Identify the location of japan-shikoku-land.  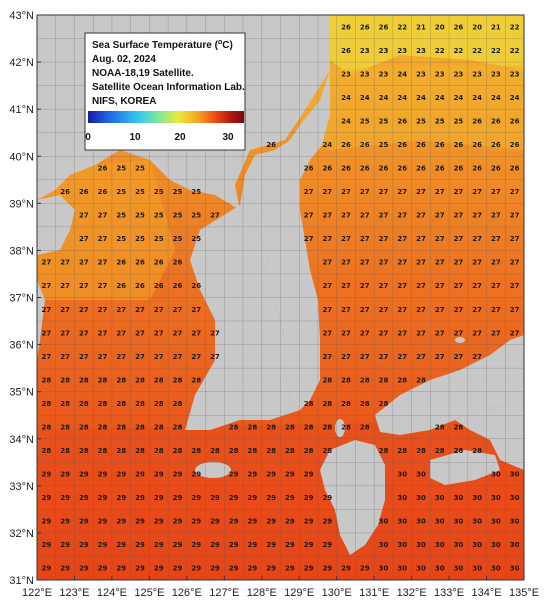
(465, 467).